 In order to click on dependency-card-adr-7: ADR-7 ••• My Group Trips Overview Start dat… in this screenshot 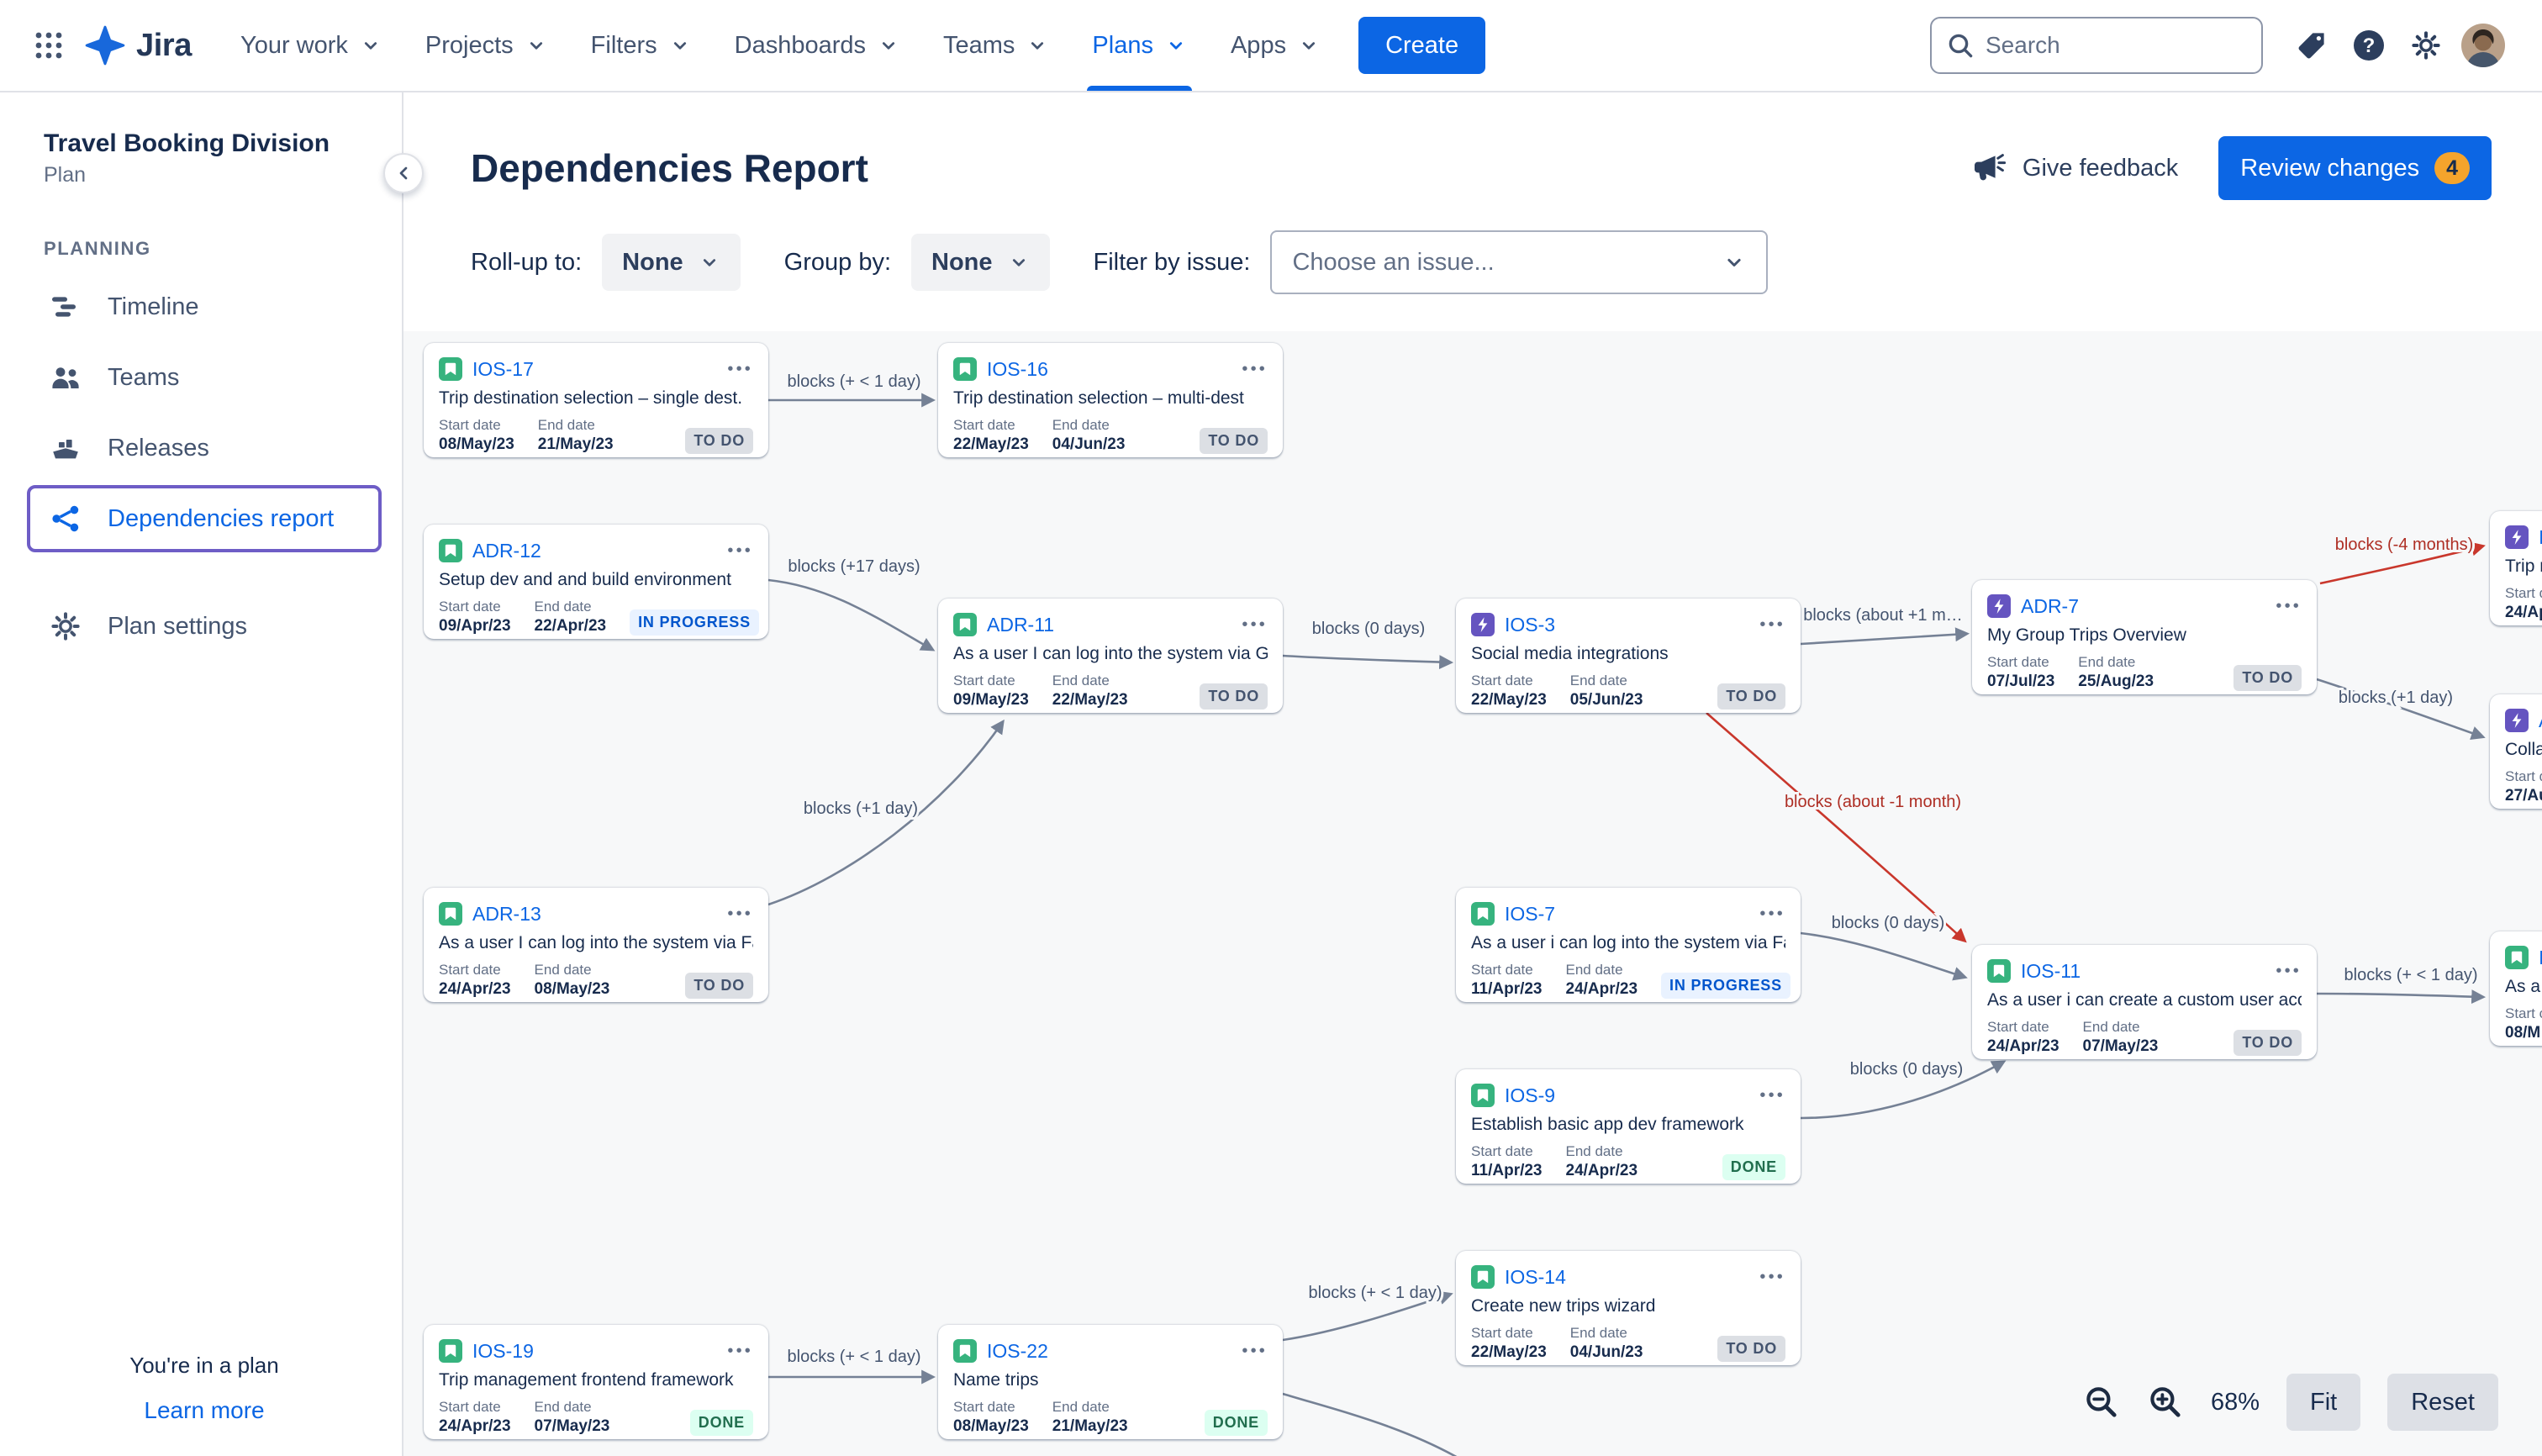, I will do `click(2144, 637)`.